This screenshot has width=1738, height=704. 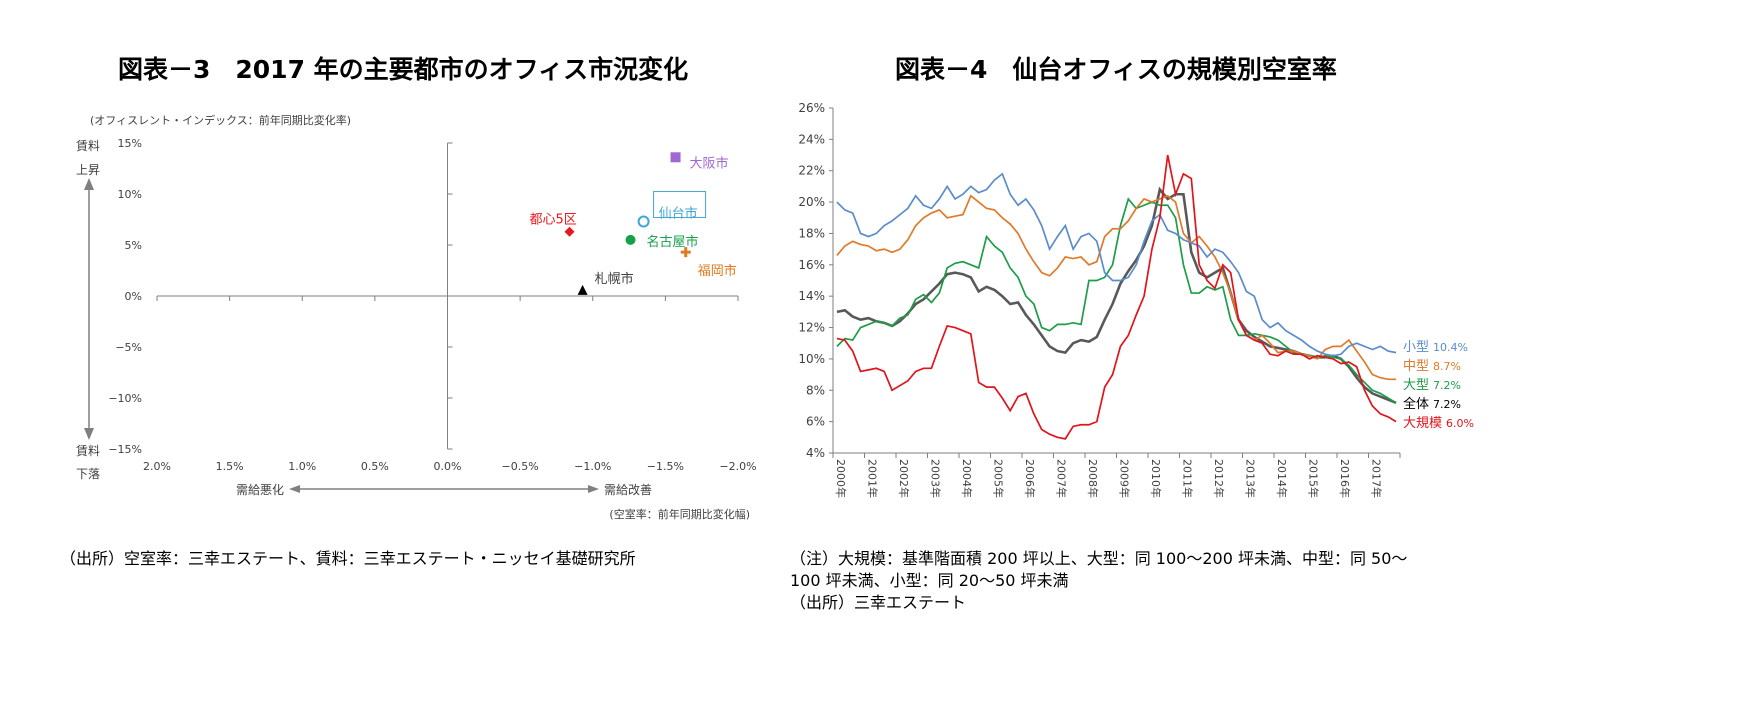 What do you see at coordinates (88, 450) in the screenshot?
I see `y-bottom-label-1: 賃料` at bounding box center [88, 450].